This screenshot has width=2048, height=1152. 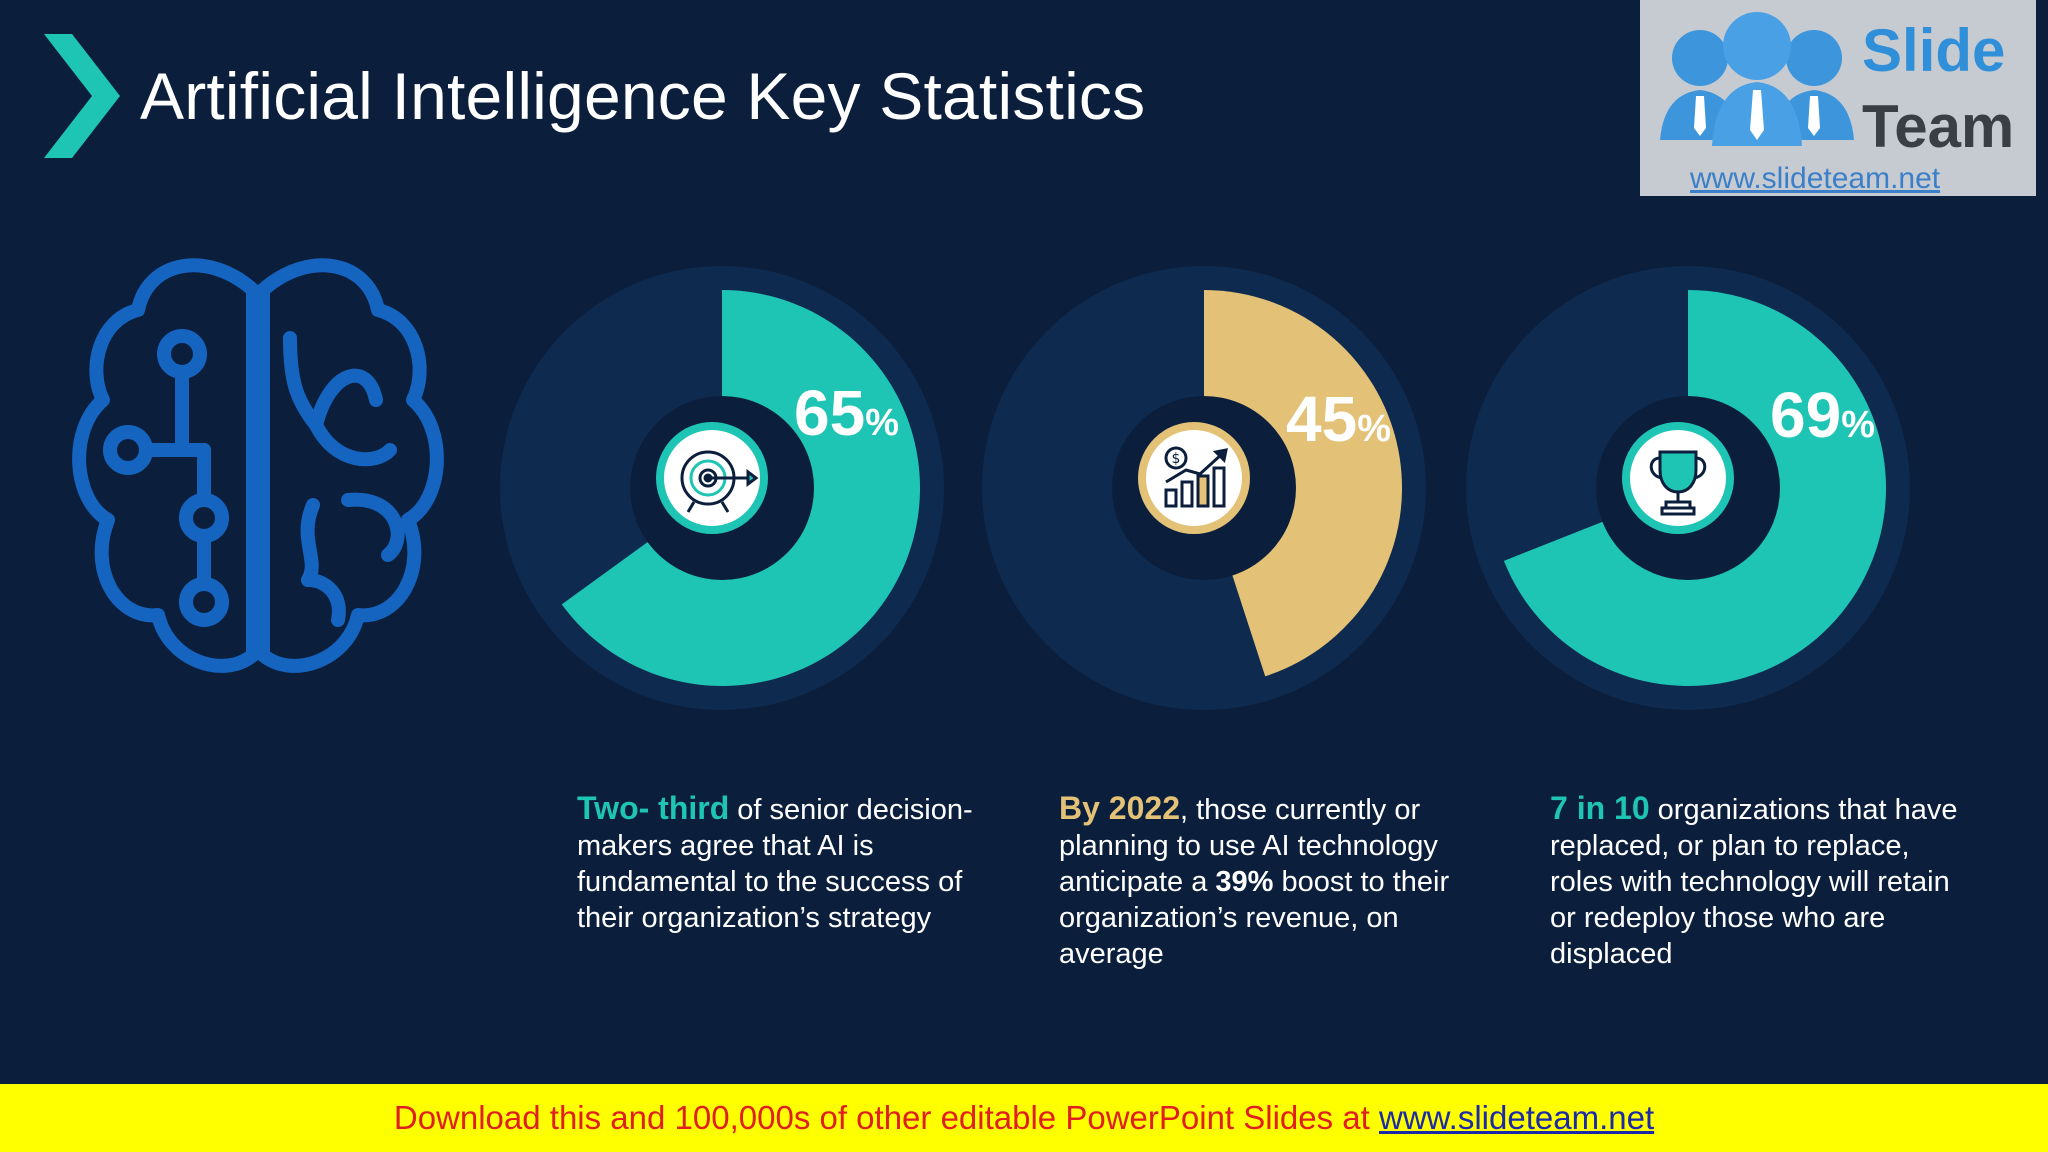 What do you see at coordinates (846, 413) in the screenshot?
I see `stat-value: 65%` at bounding box center [846, 413].